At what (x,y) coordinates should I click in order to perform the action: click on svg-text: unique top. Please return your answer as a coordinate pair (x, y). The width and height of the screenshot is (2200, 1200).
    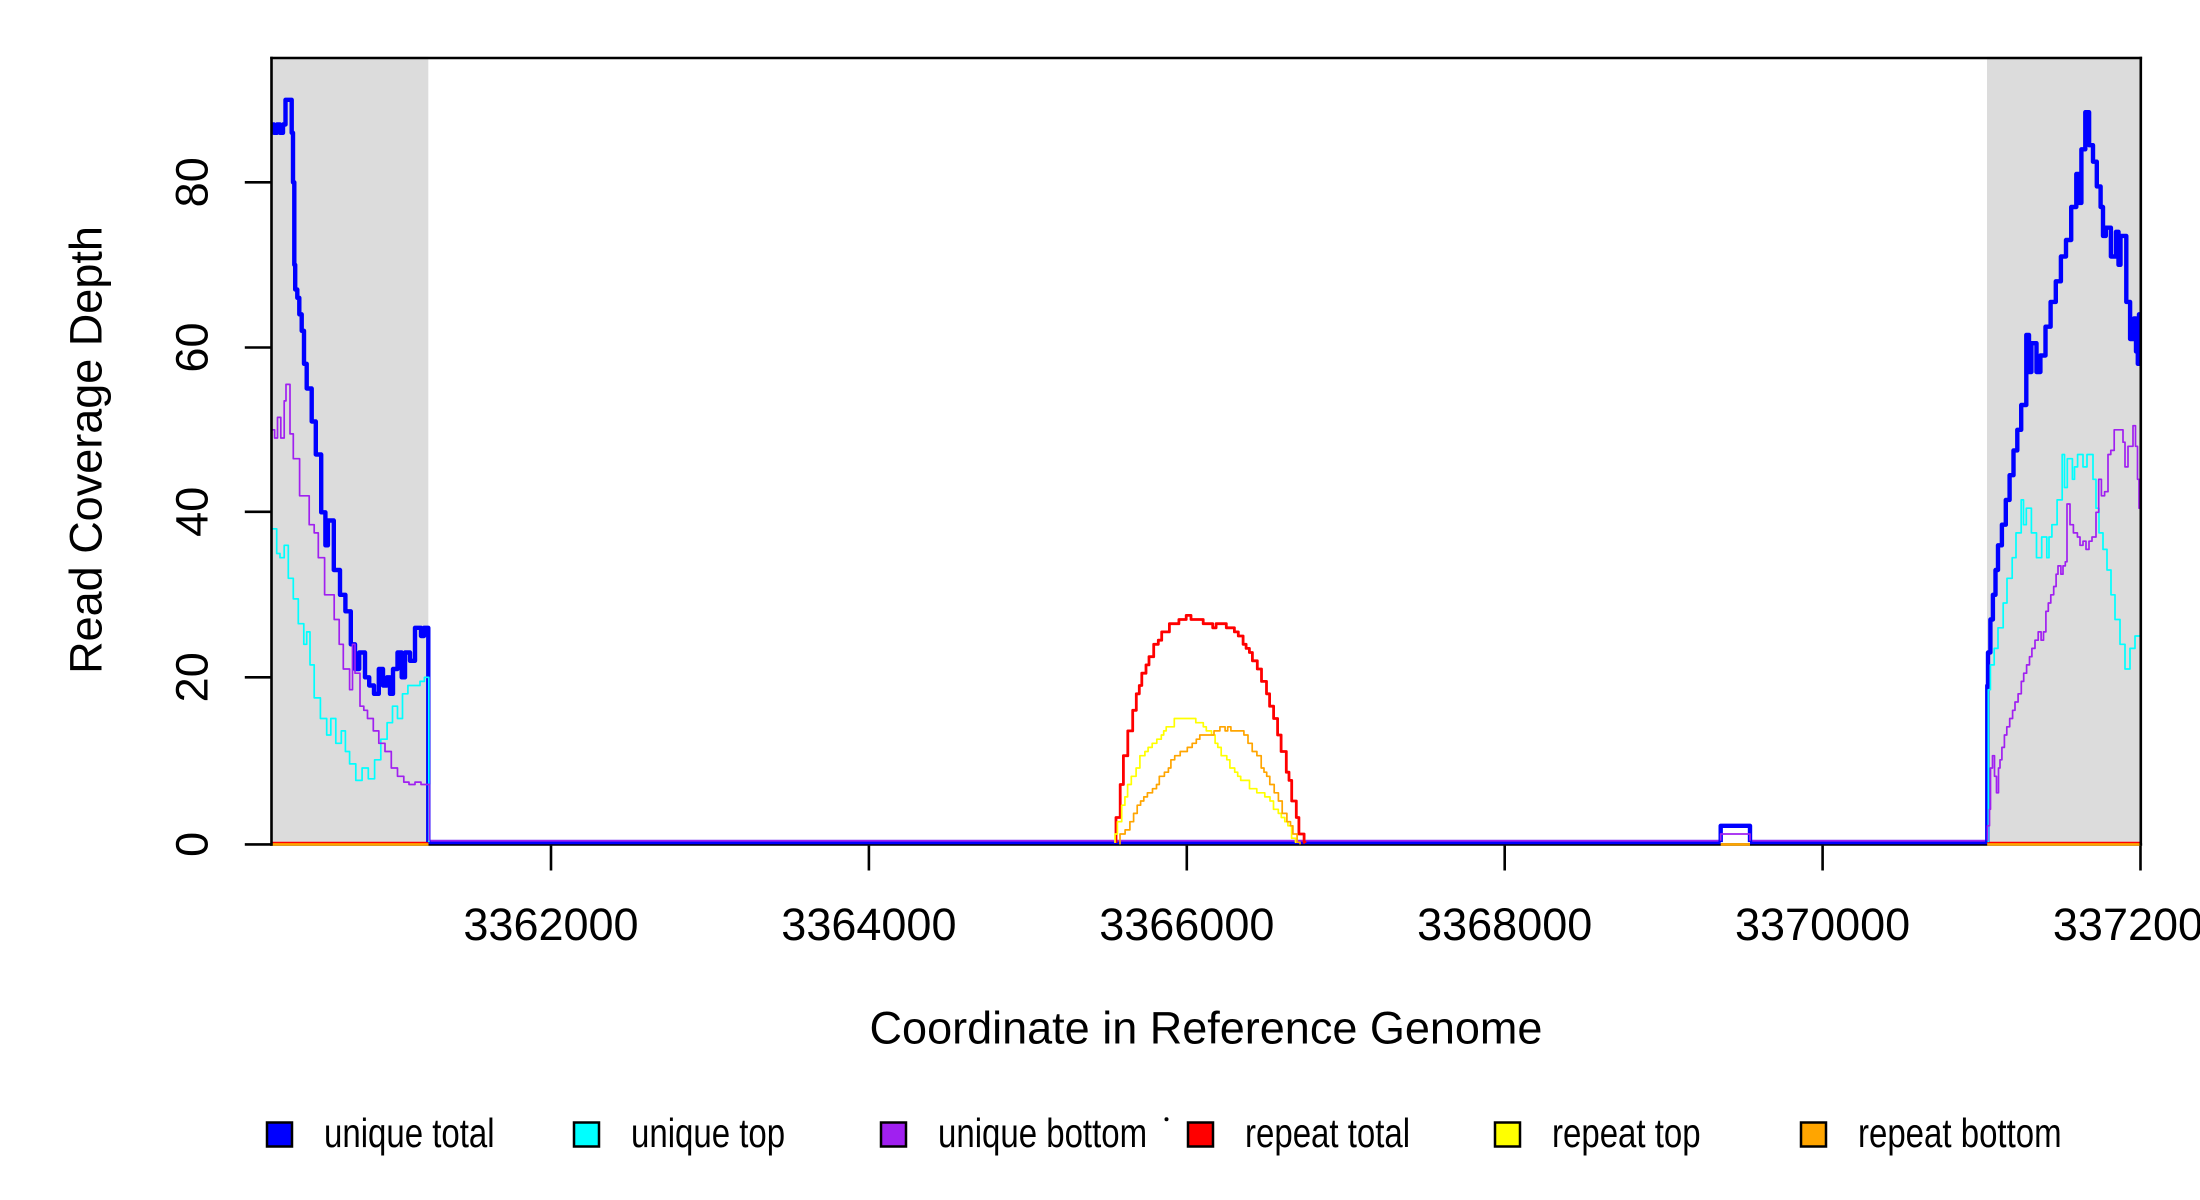
    Looking at the image, I should click on (708, 1133).